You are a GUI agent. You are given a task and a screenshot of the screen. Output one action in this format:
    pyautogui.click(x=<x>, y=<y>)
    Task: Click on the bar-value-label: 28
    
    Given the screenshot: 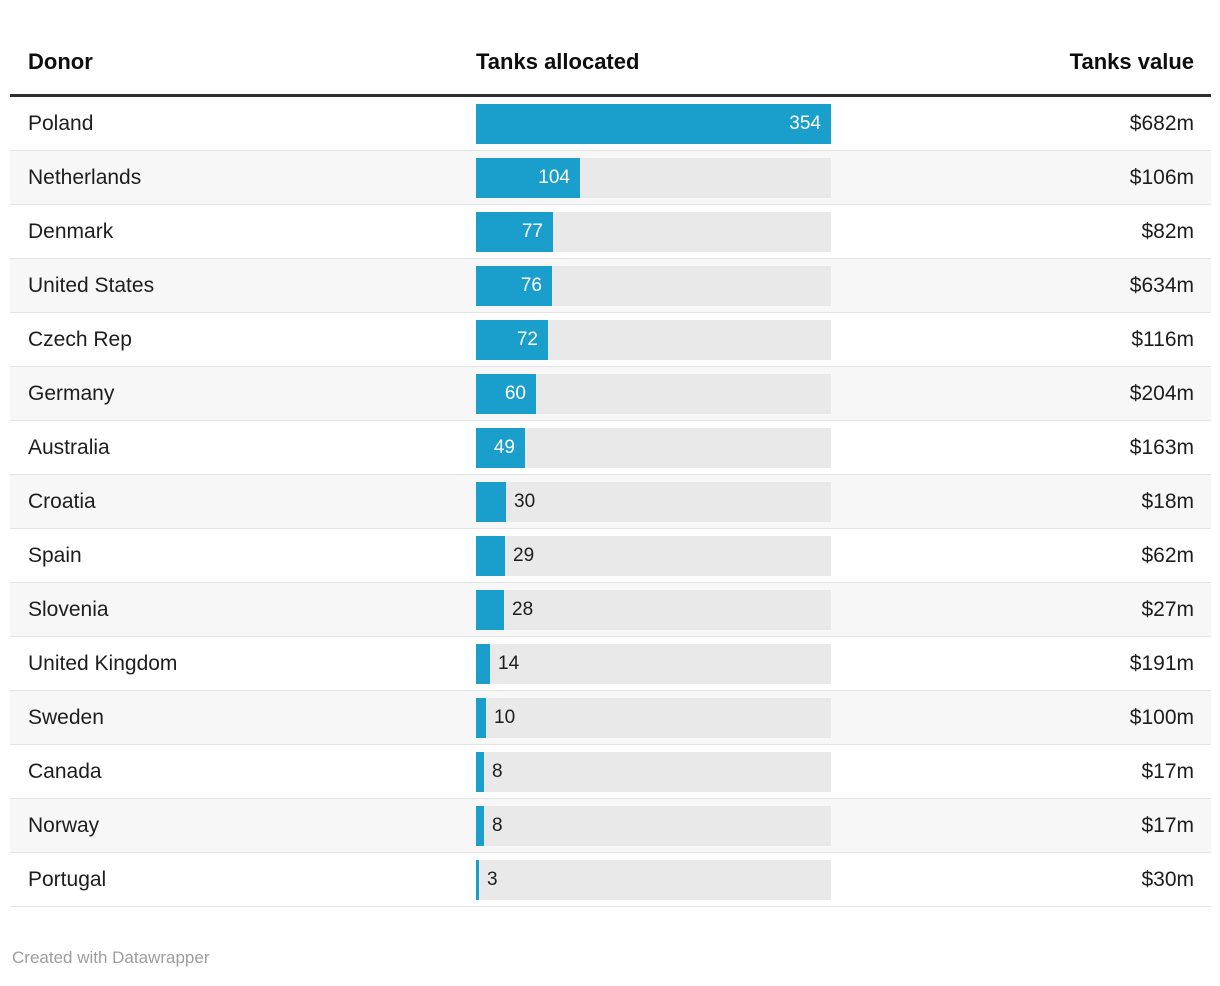 What is the action you would take?
    pyautogui.click(x=523, y=609)
    